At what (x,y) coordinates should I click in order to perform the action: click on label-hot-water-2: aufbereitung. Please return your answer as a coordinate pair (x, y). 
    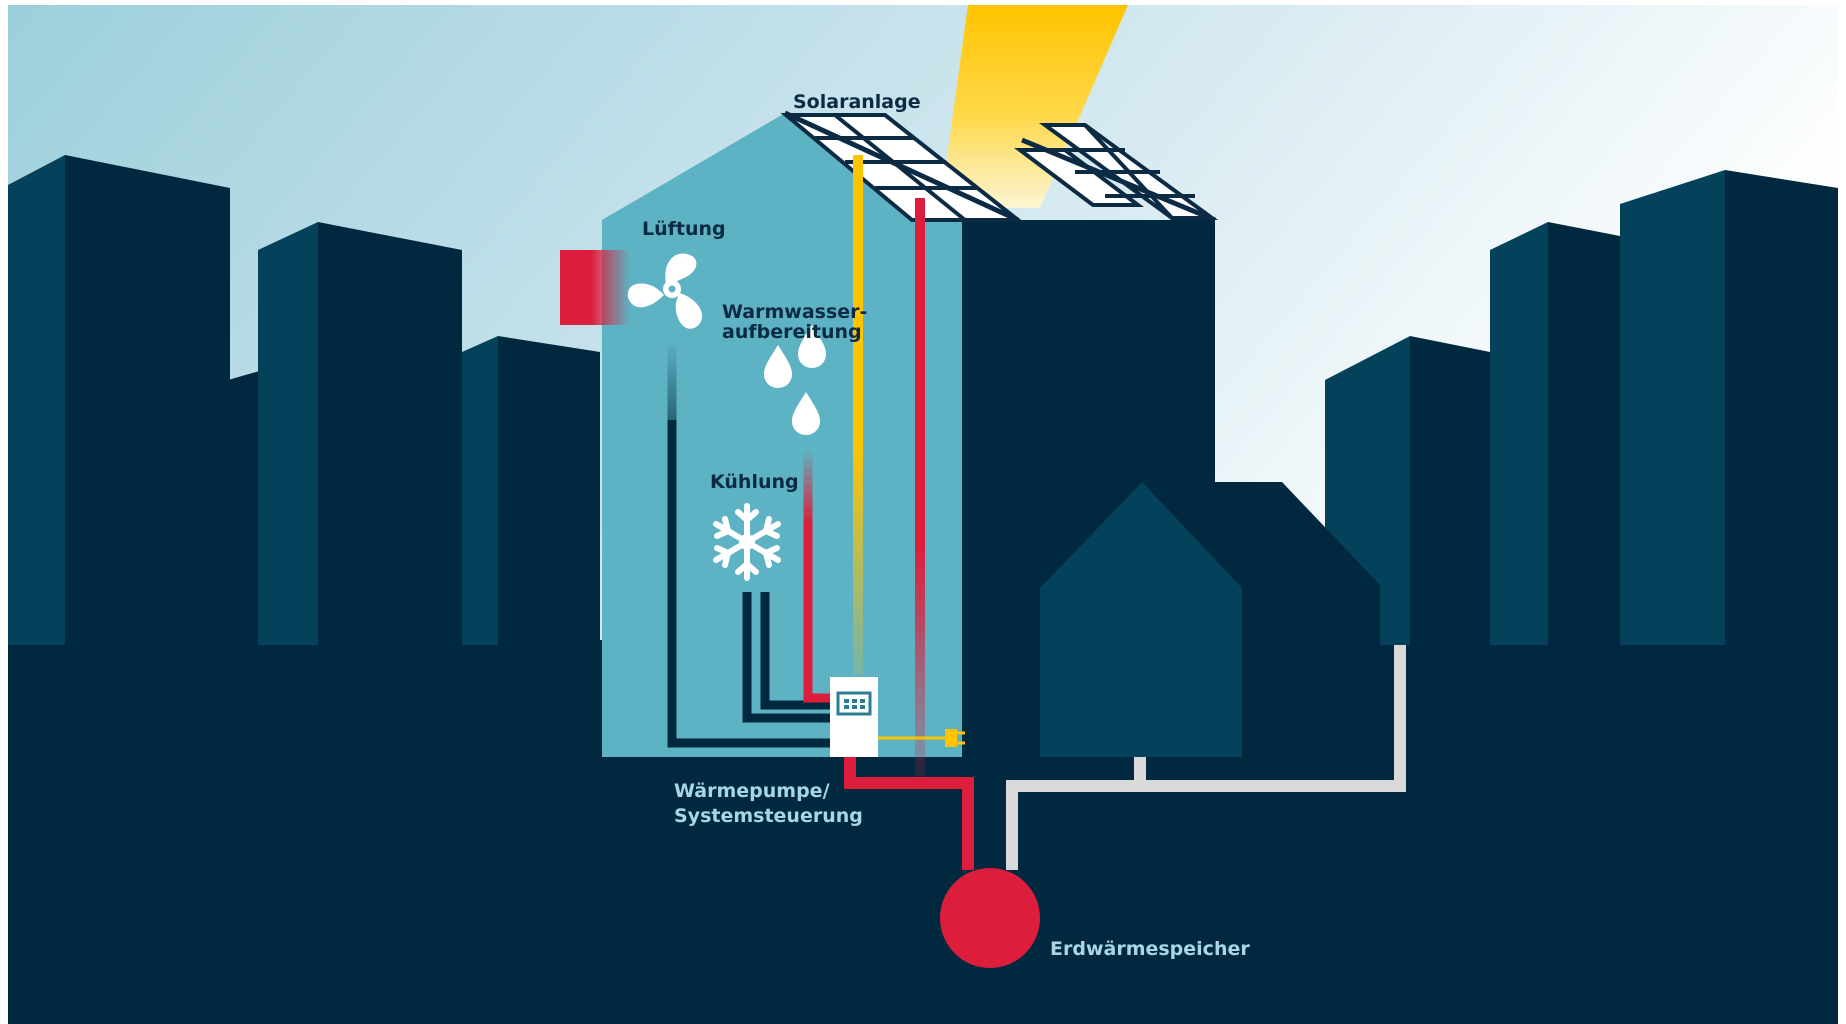
    Looking at the image, I should click on (792, 332).